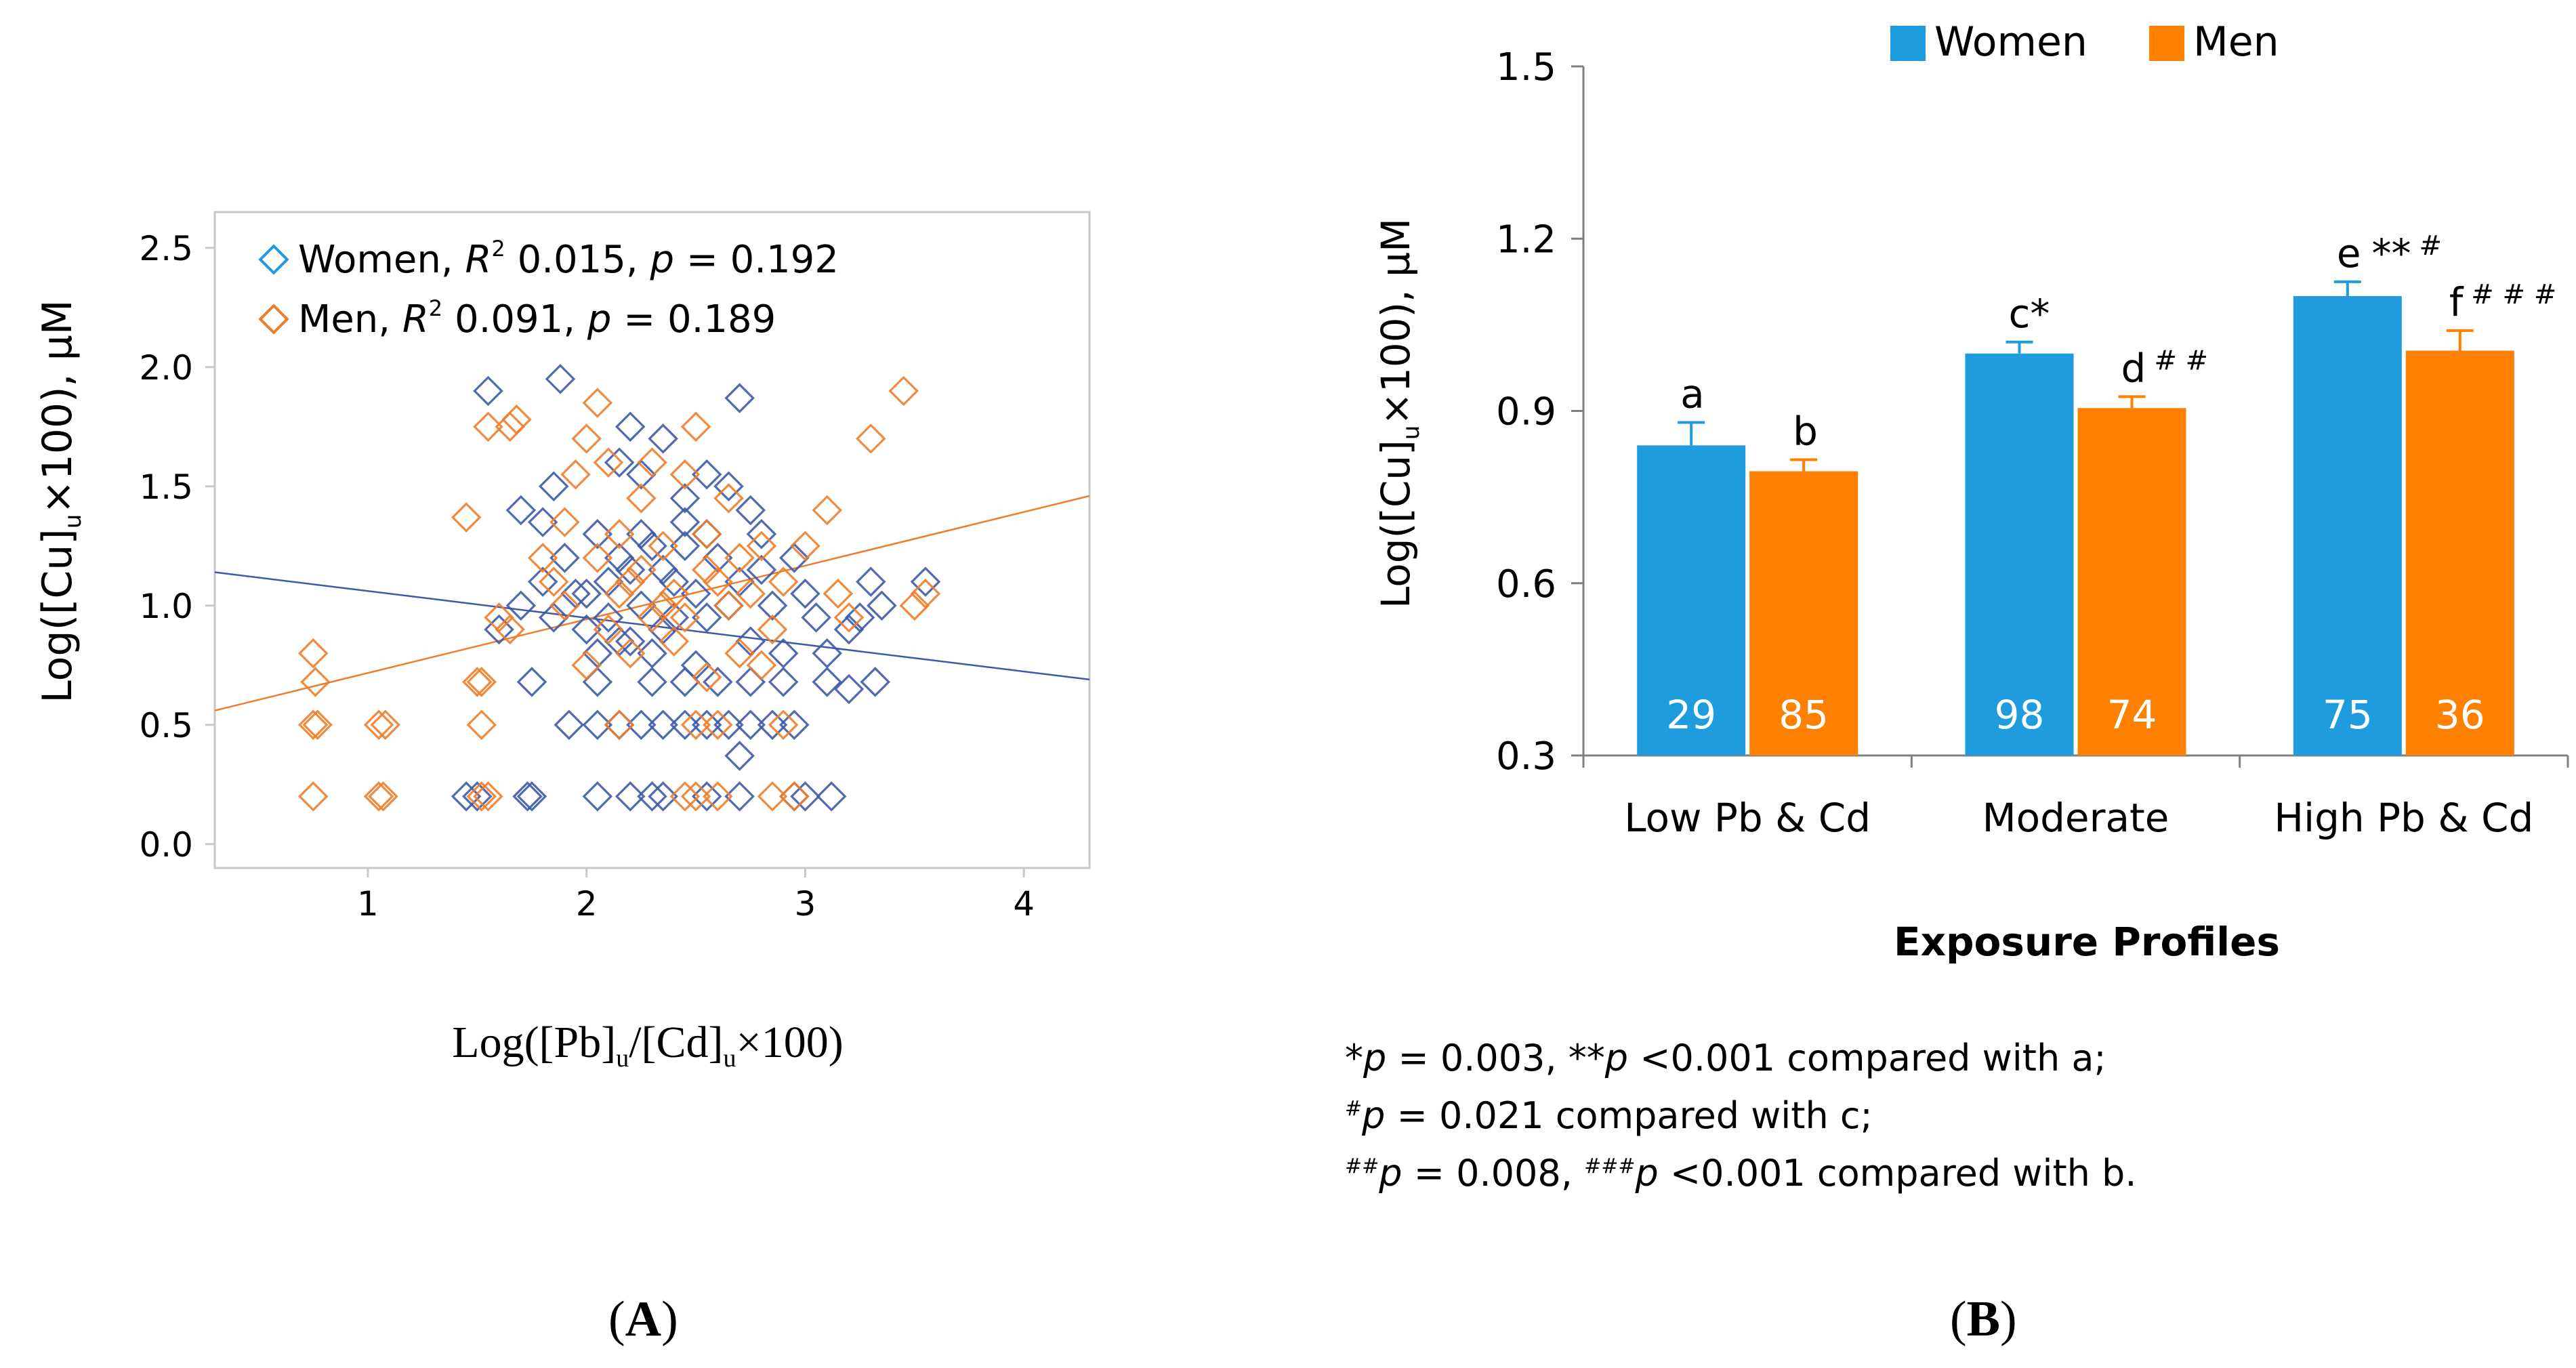  I want to click on bar-annotation-men: b, so click(1805, 432).